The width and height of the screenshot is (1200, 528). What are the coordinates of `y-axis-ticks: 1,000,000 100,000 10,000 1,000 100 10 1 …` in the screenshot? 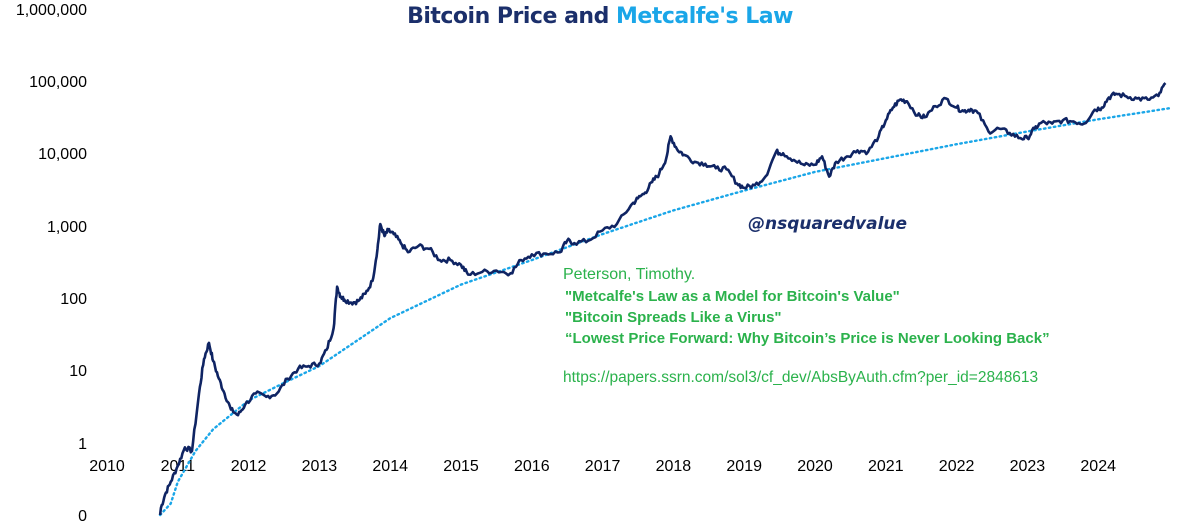 It's located at (51, 263).